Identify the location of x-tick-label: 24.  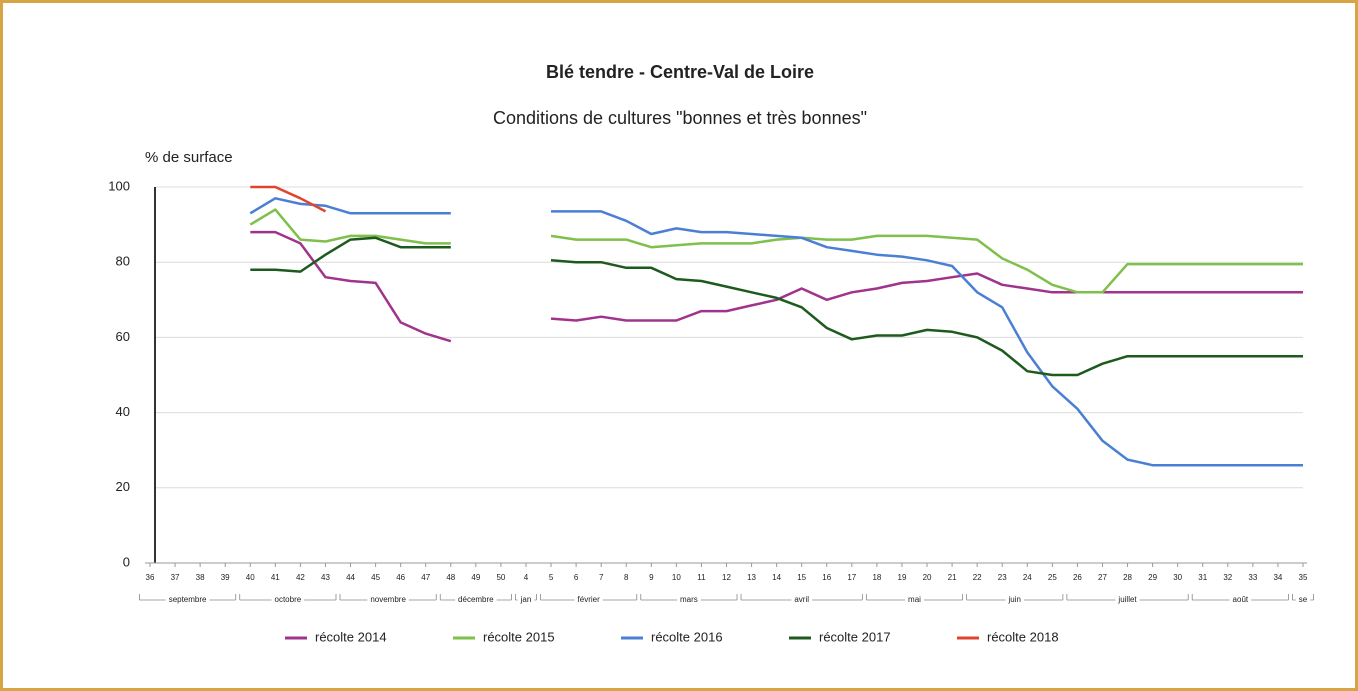
(1027, 577).